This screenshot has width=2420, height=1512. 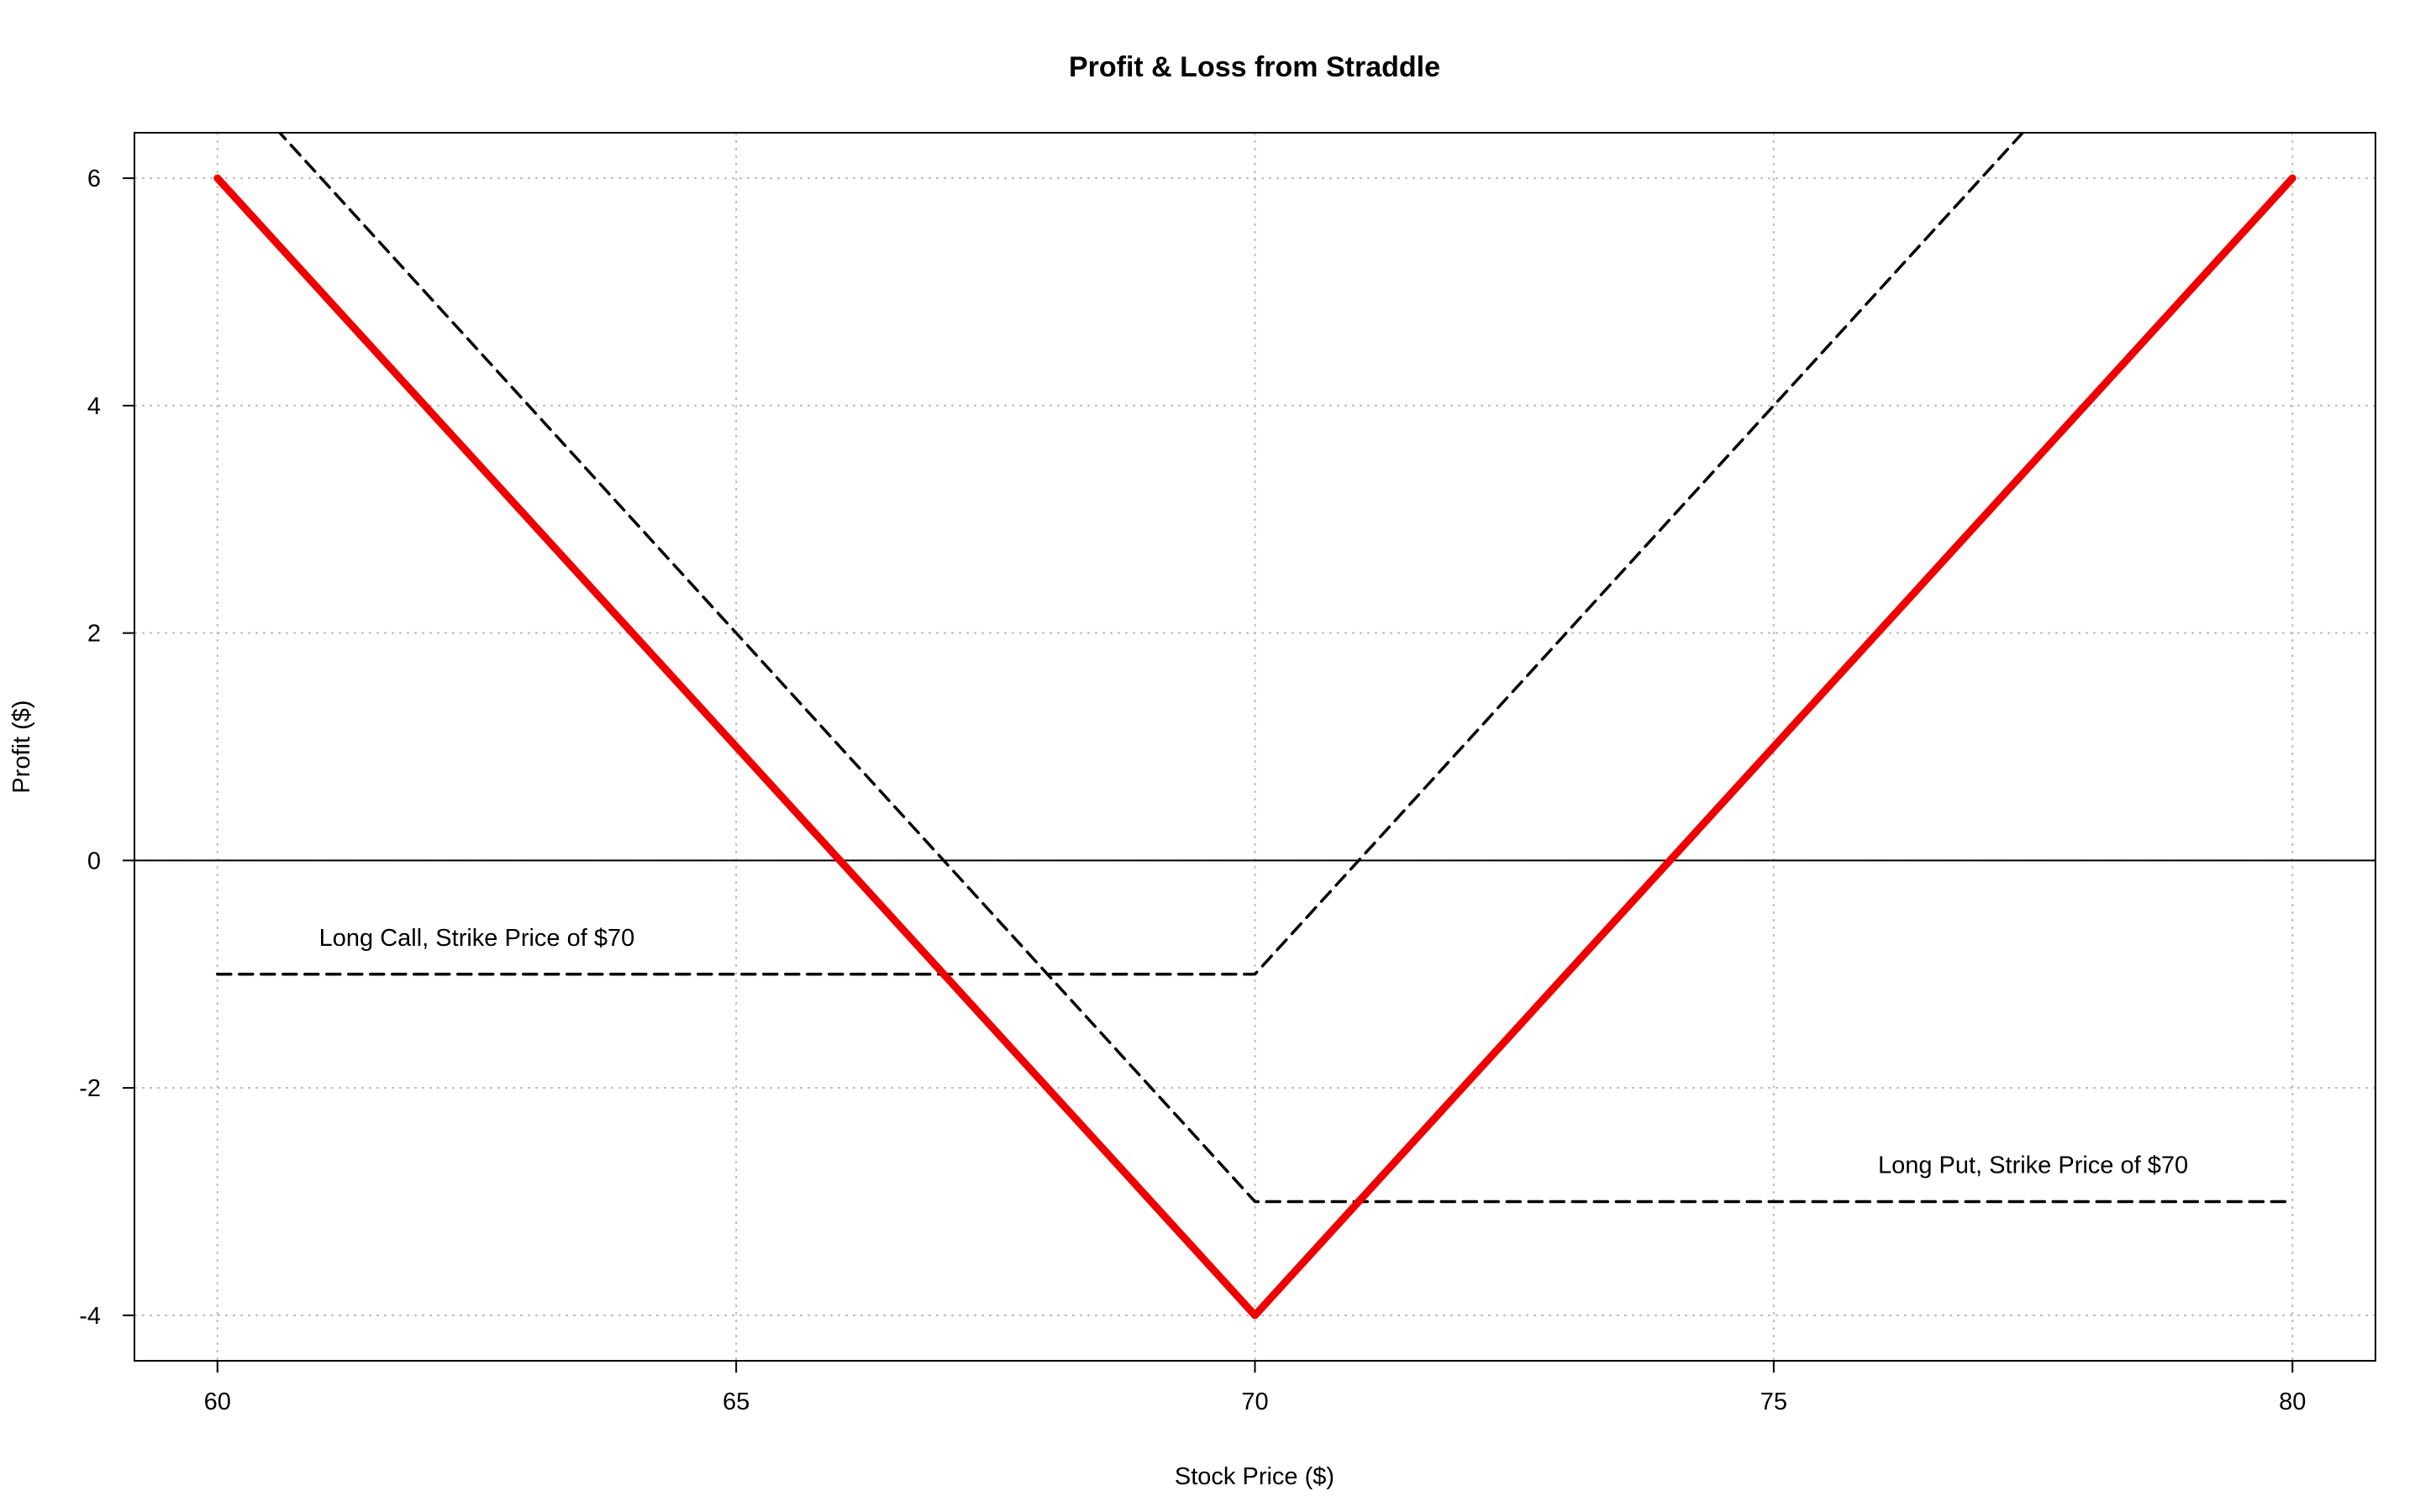 I want to click on y-axis: -4 -2 0 2 4 6, so click(x=107, y=747).